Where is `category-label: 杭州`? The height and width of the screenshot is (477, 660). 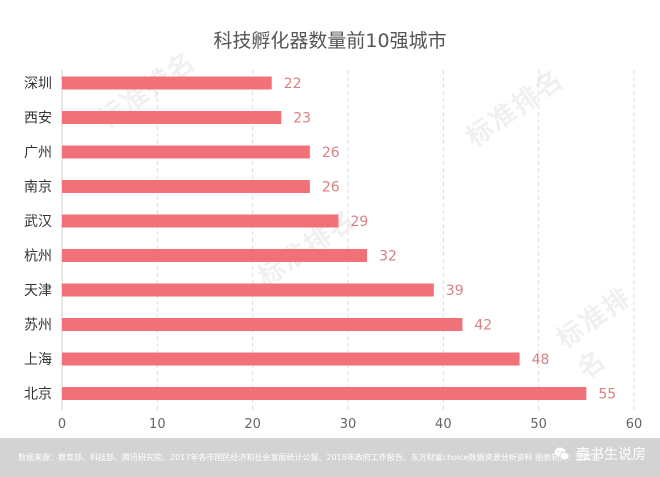
category-label: 杭州 is located at coordinates (38, 257).